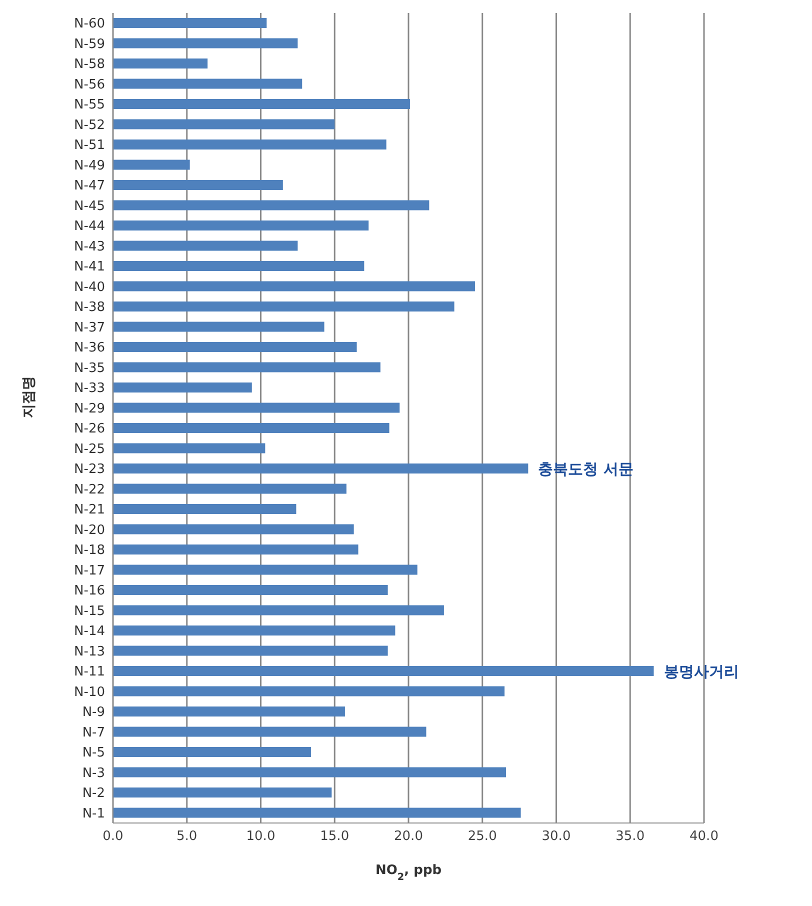 Image resolution: width=812 pixels, height=906 pixels. Describe the element at coordinates (89, 570) in the screenshot. I see `y-tick-label: N-17` at that location.